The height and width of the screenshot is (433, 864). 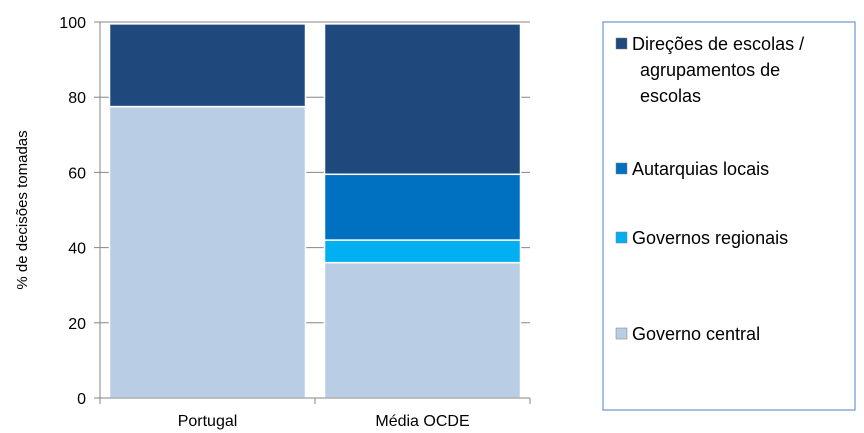 What do you see at coordinates (77, 324) in the screenshot?
I see `y-tick-label: 20` at bounding box center [77, 324].